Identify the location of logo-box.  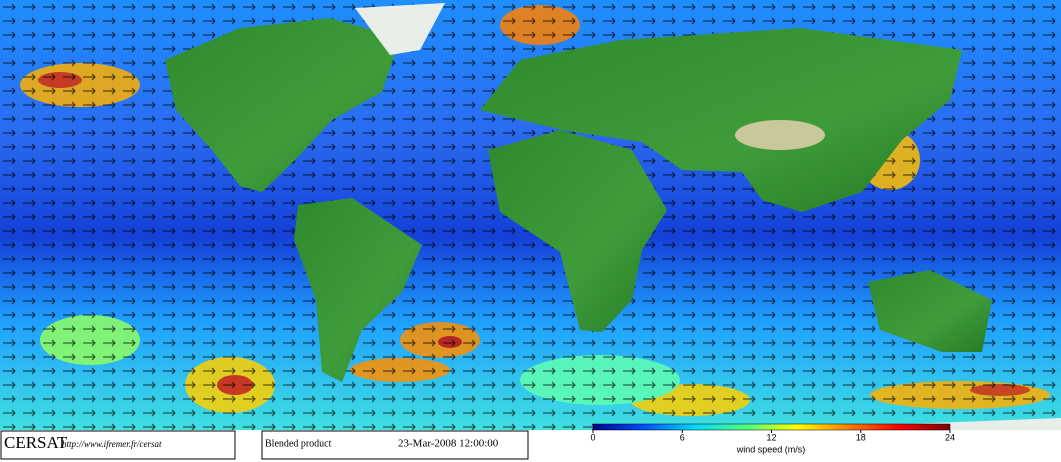
(118, 445).